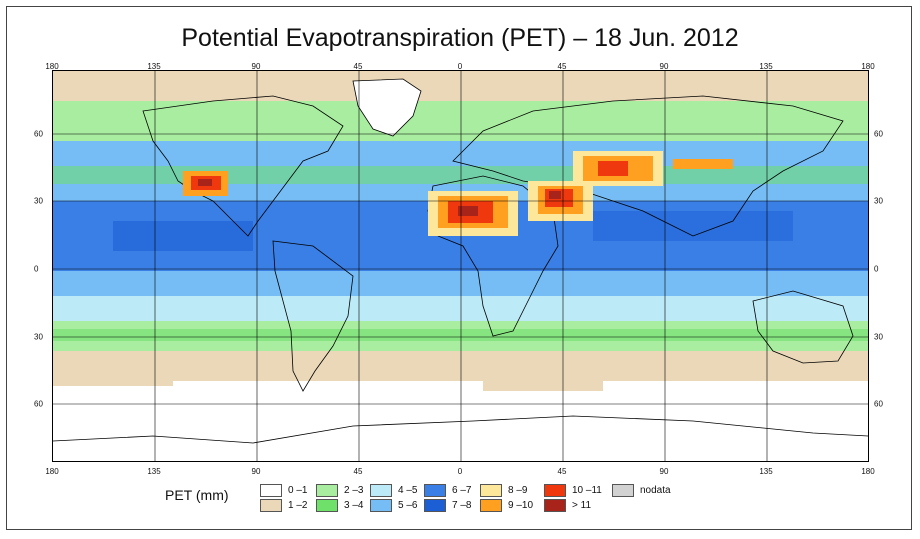  I want to click on hotspot-mongolia, so click(703, 164).